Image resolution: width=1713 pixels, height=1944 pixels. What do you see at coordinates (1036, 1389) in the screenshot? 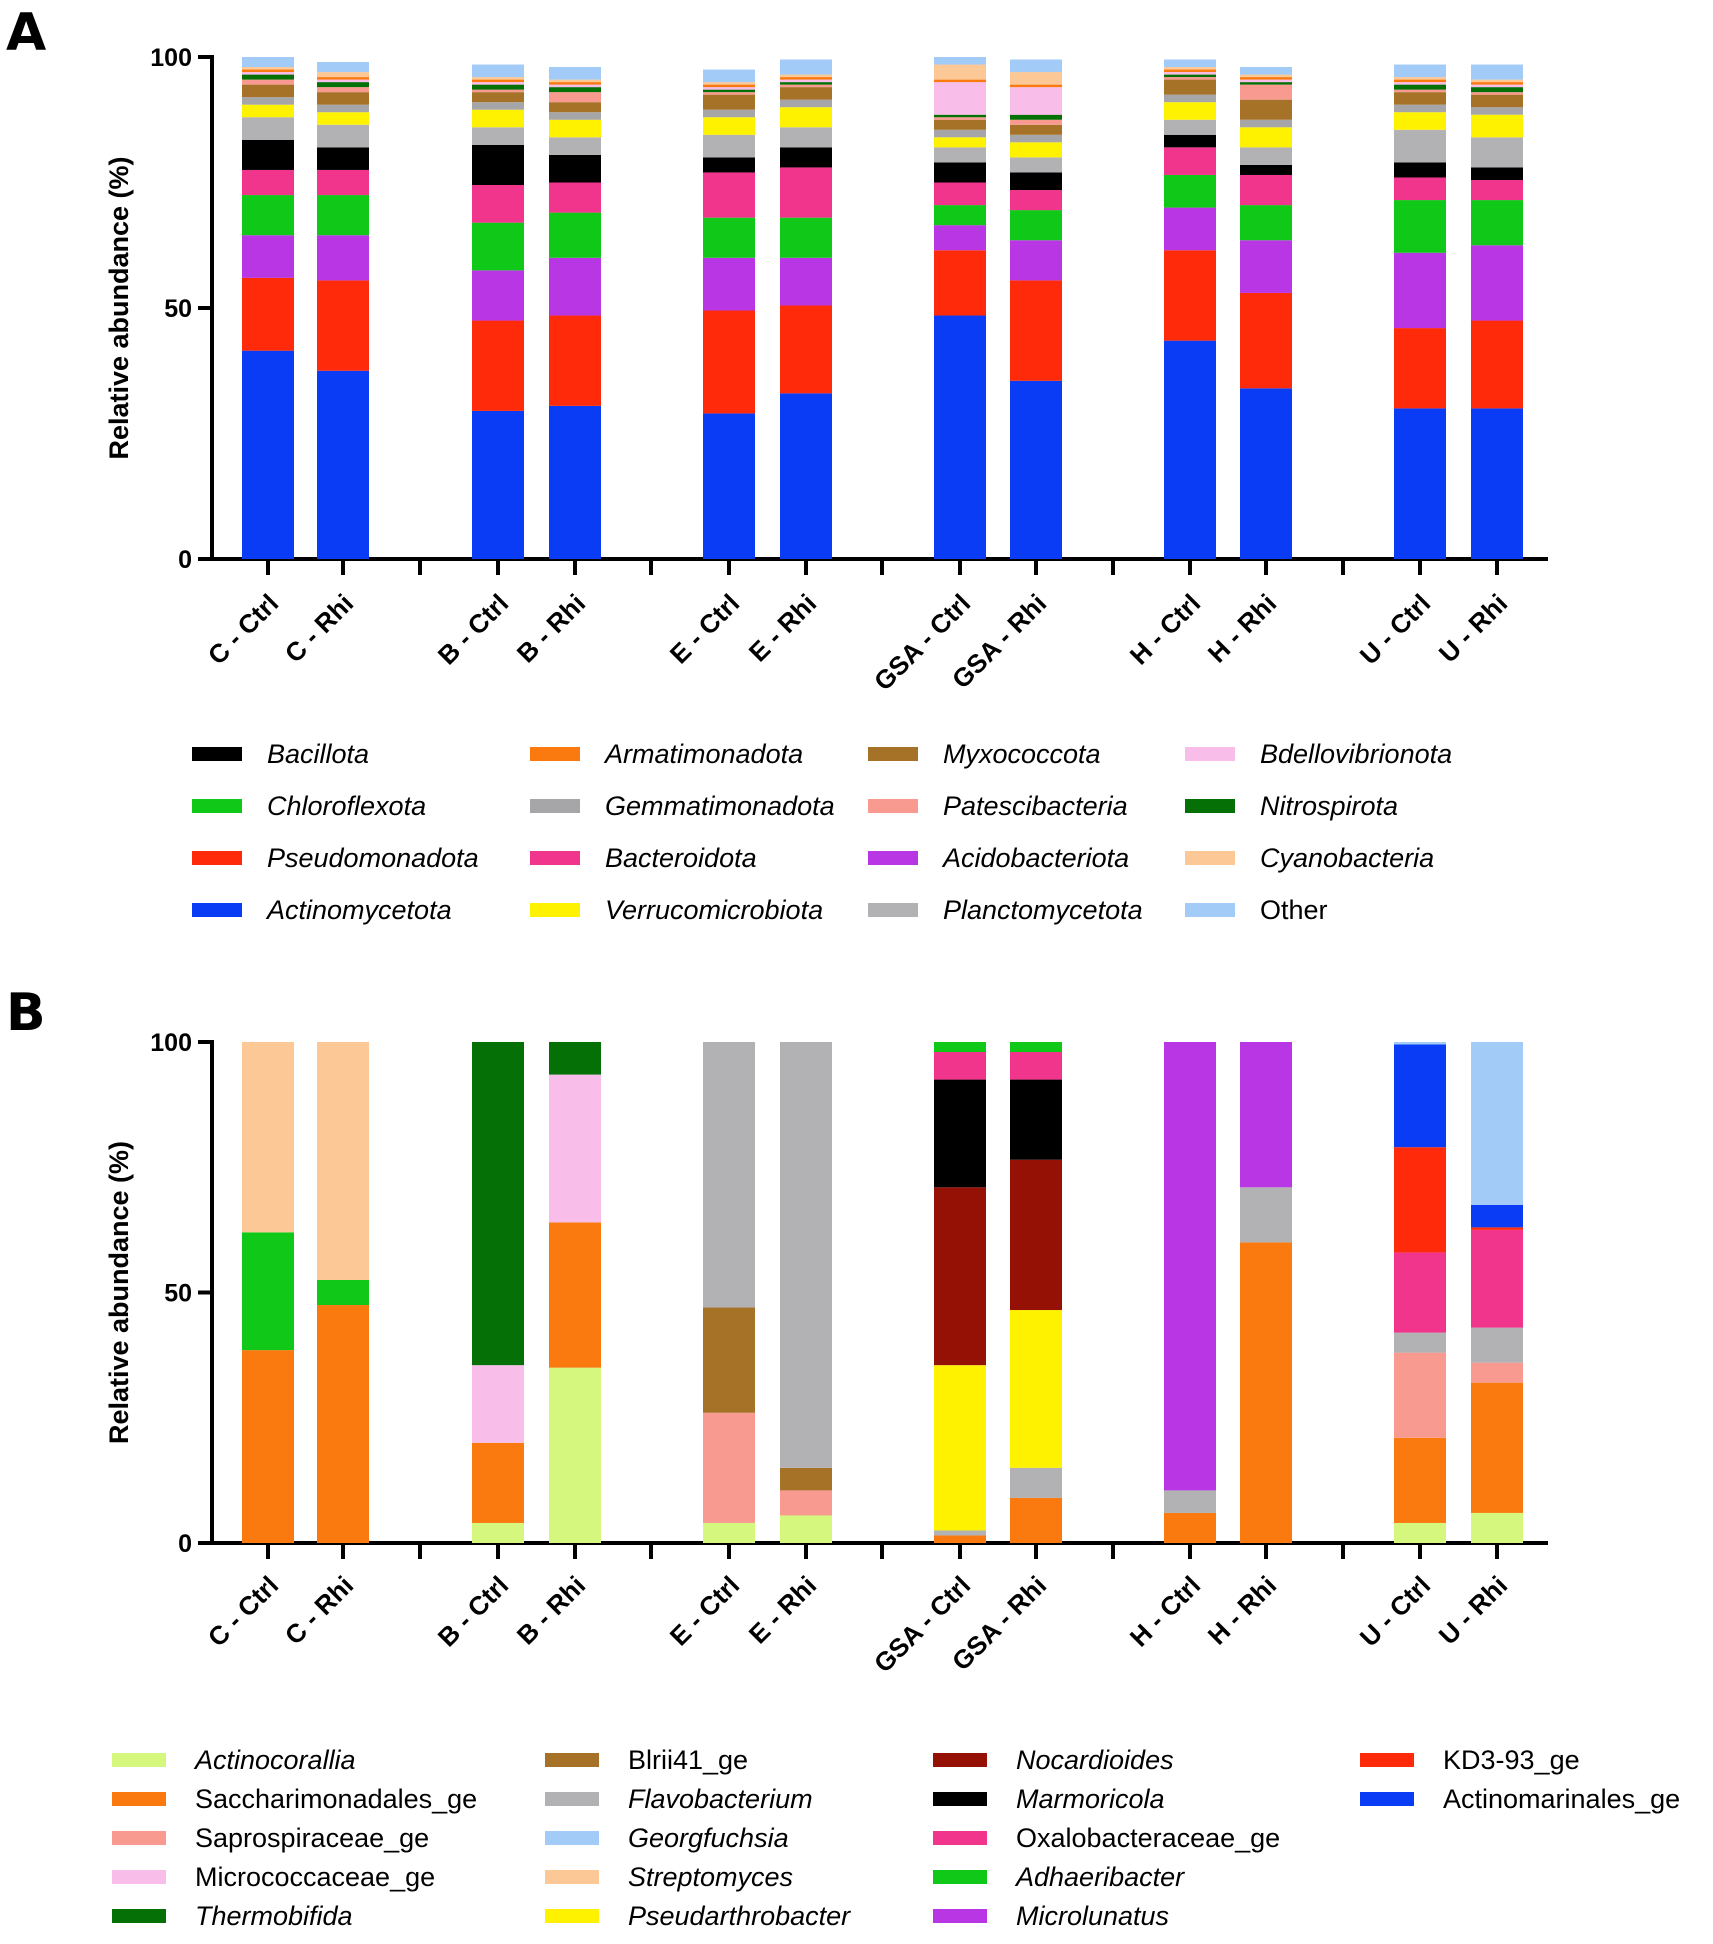
I see `bar-segment-pseudarthrobacter-gsa-rhi` at bounding box center [1036, 1389].